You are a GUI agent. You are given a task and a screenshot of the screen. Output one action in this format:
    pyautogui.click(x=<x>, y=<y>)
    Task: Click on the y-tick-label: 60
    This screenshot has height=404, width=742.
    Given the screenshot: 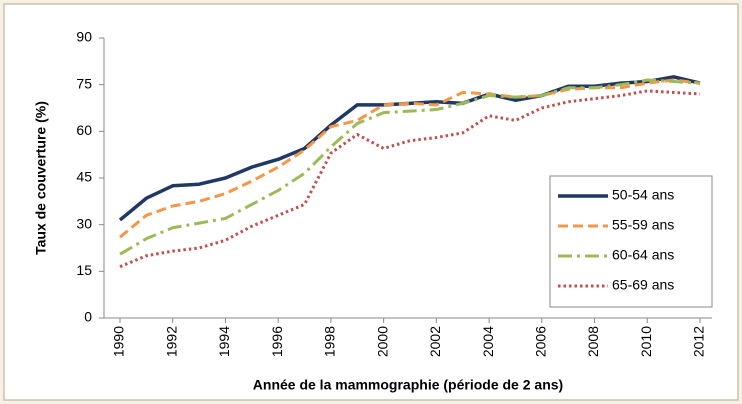 What is the action you would take?
    pyautogui.click(x=84, y=130)
    